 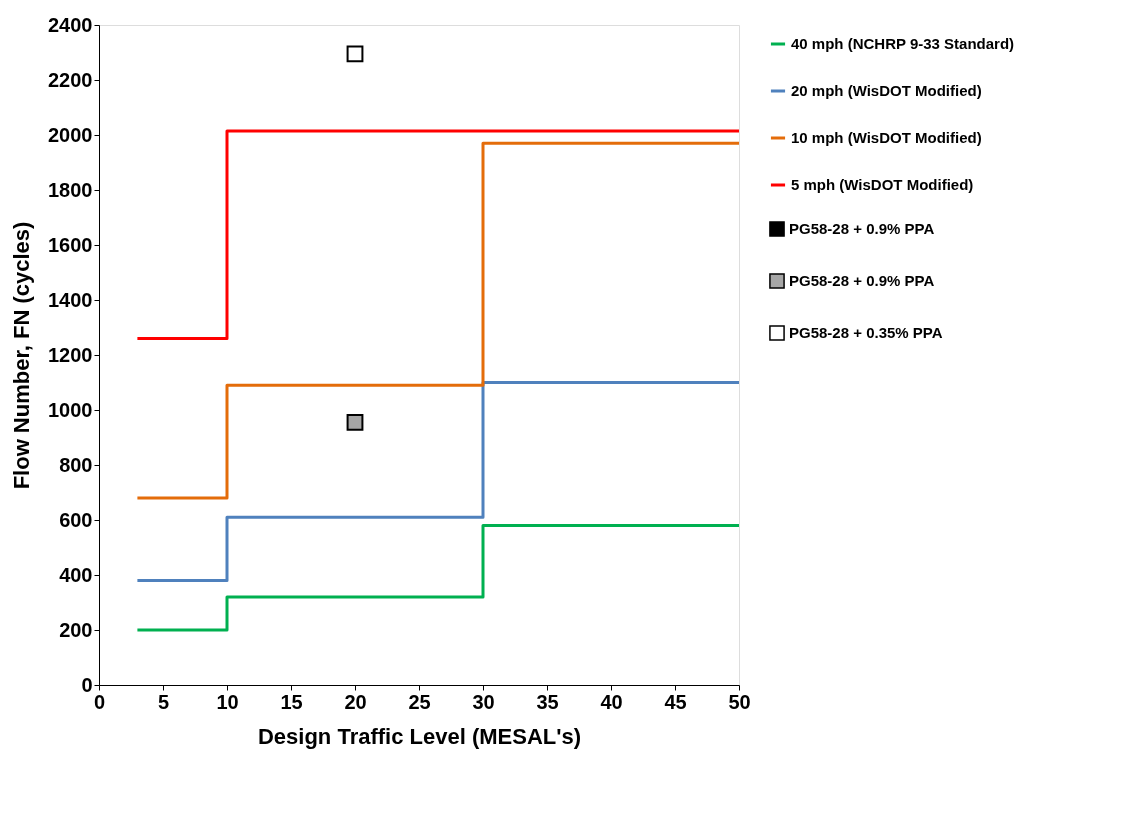 I want to click on y-tick-label: 1200, so click(x=70, y=354).